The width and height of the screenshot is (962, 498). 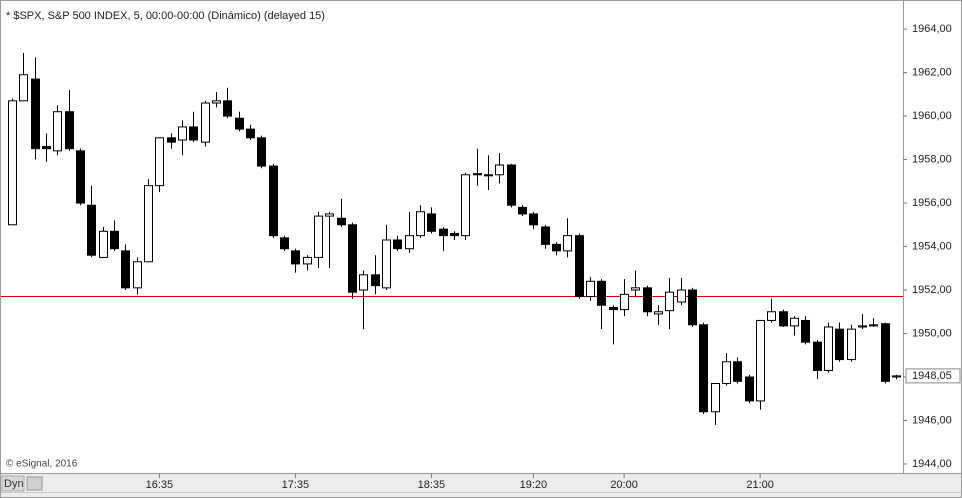 I want to click on x-tick-label: 16:35, so click(x=160, y=485).